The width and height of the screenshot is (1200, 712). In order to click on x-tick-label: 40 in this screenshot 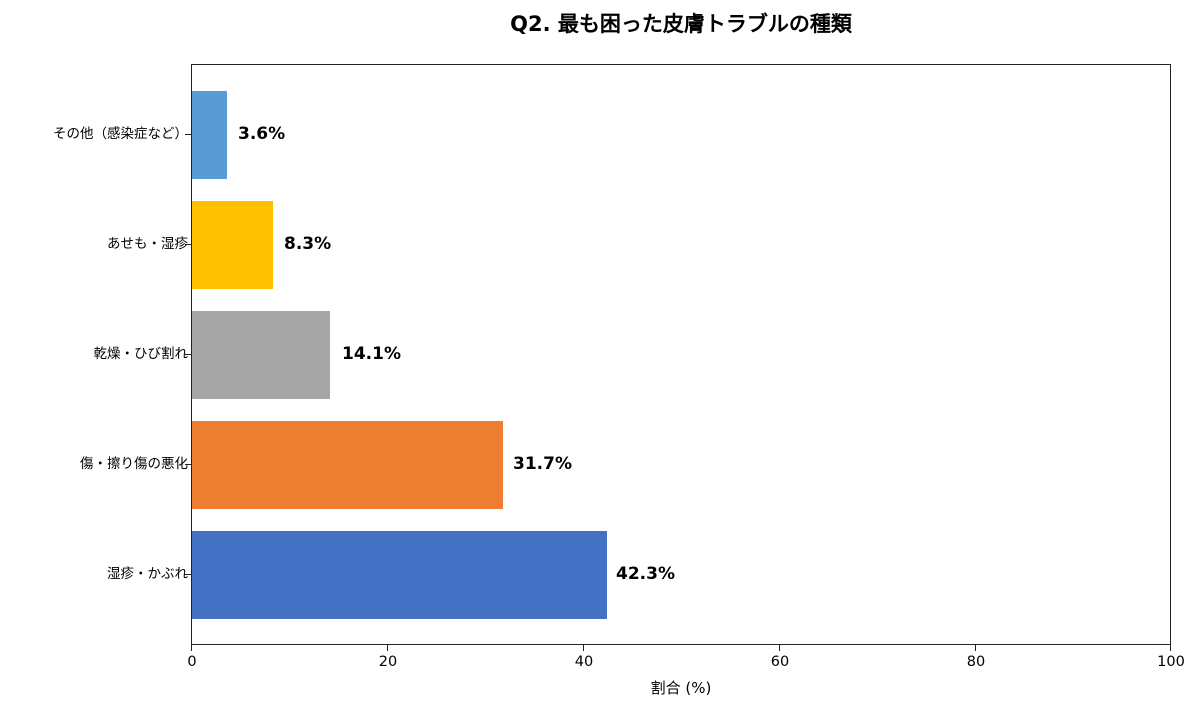, I will do `click(584, 662)`.